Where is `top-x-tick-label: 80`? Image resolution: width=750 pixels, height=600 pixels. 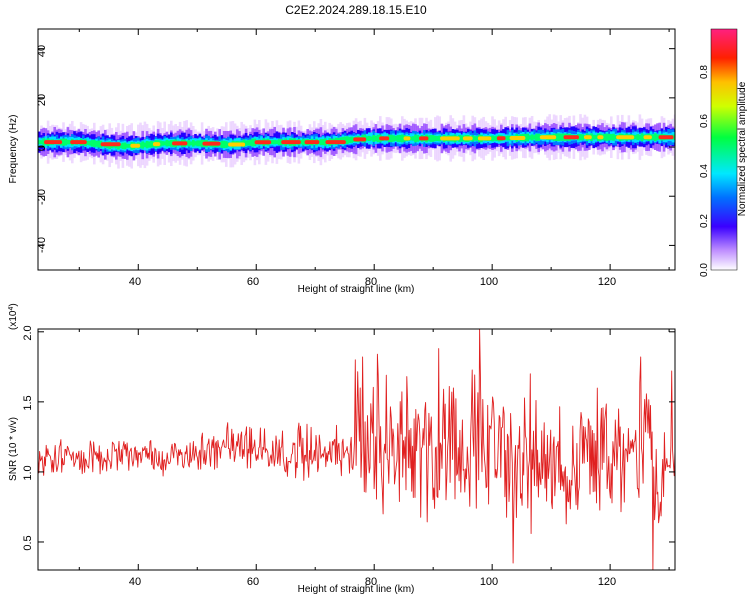 top-x-tick-label: 80 is located at coordinates (371, 282).